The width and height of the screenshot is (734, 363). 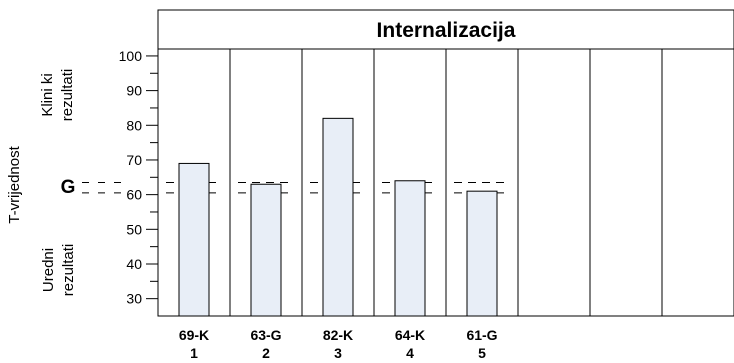 What do you see at coordinates (481, 335) in the screenshot?
I see `bar-label-5: 61-G` at bounding box center [481, 335].